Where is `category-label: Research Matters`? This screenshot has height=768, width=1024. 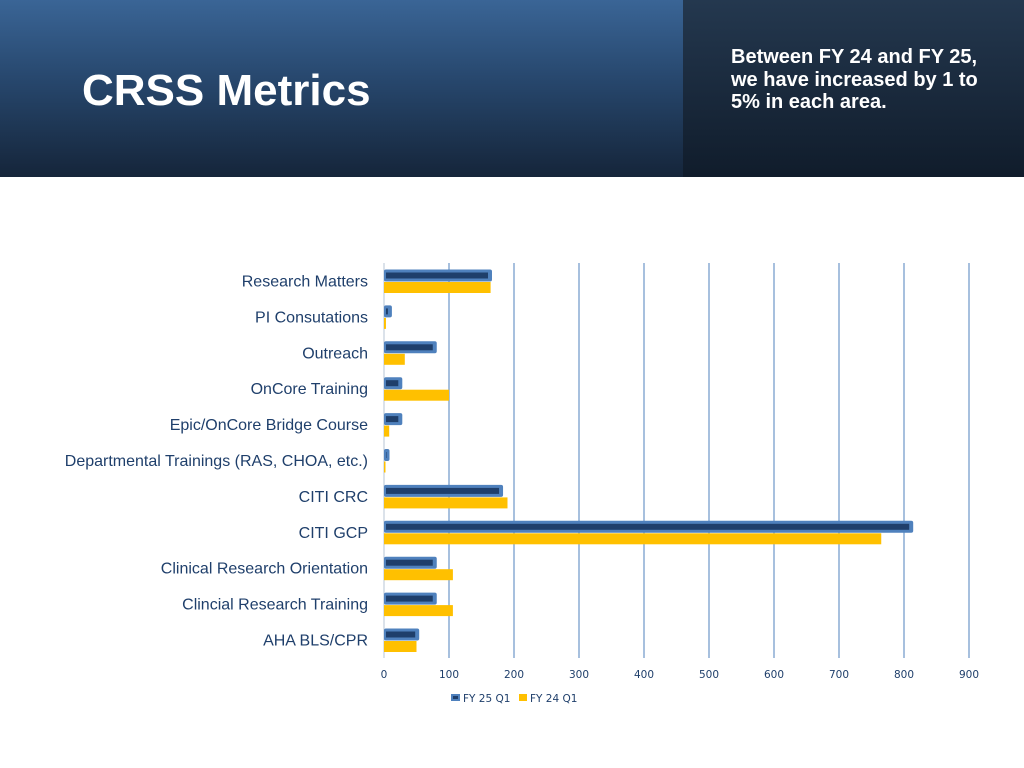
category-label: Research Matters is located at coordinates (305, 282).